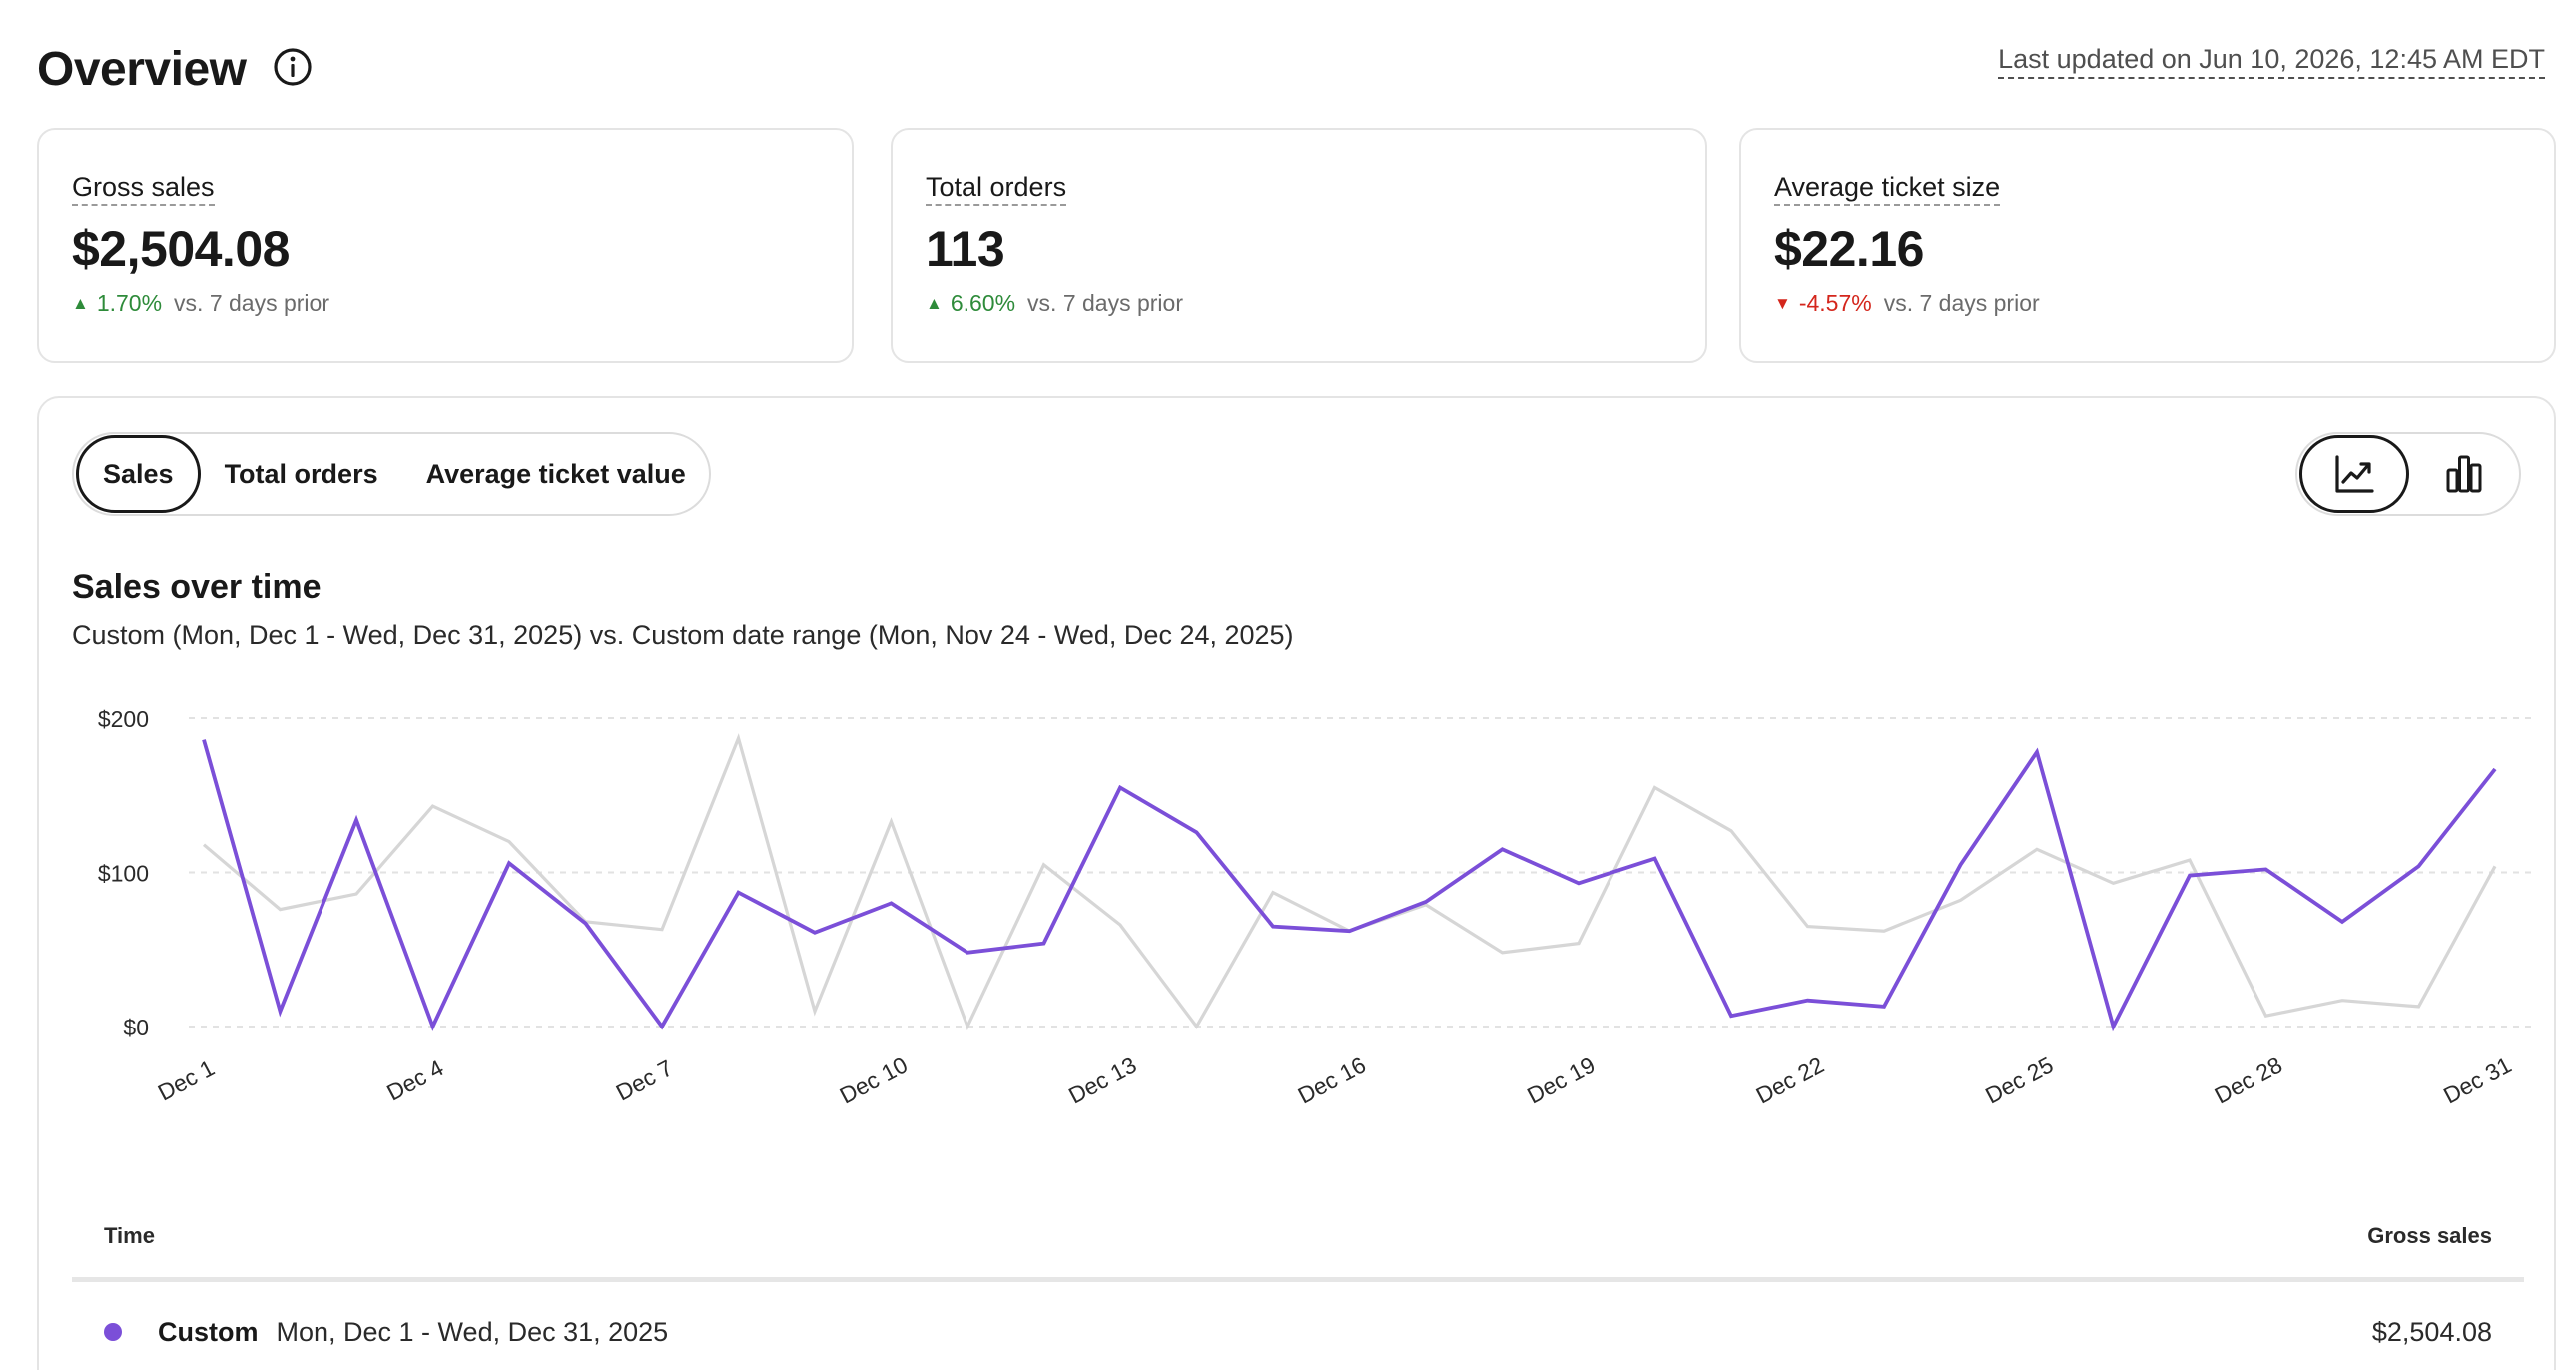 Image resolution: width=2576 pixels, height=1370 pixels. I want to click on page-title: Overview, so click(142, 69).